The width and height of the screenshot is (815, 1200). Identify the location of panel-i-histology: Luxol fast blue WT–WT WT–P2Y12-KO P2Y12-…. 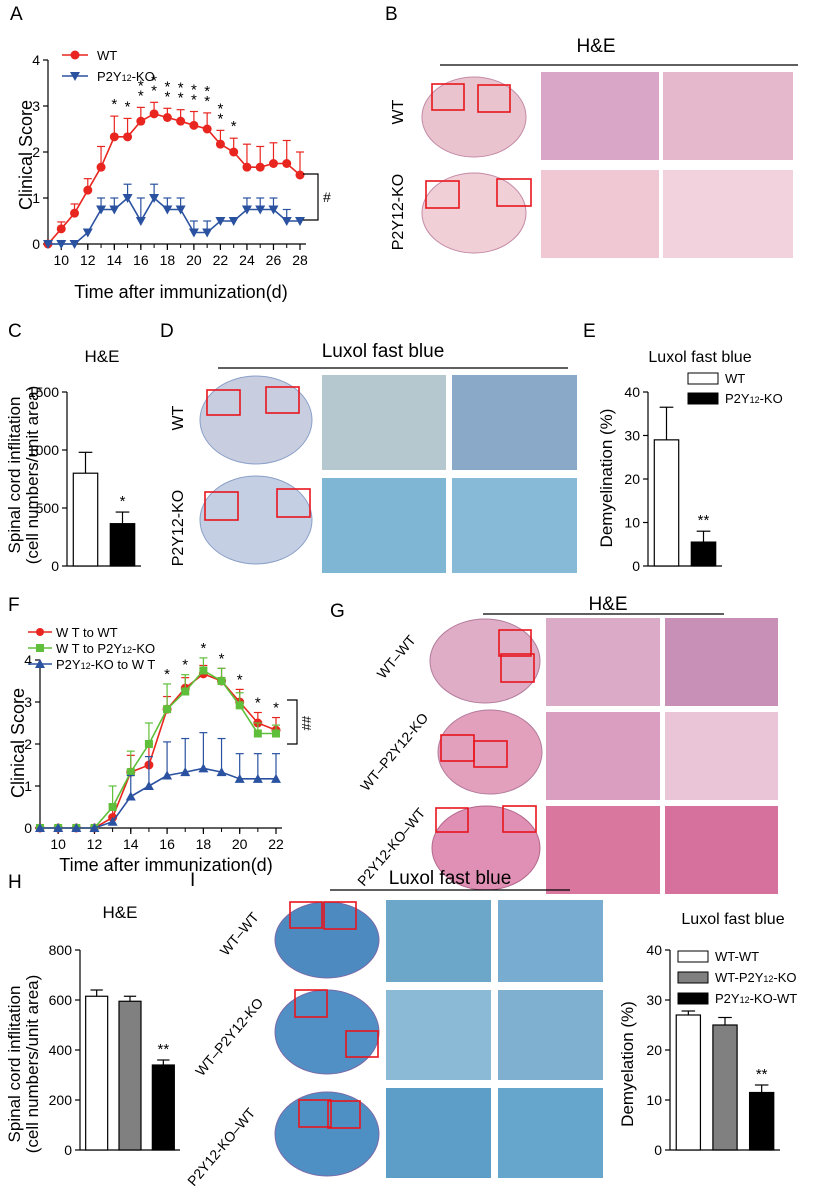
(393, 1028).